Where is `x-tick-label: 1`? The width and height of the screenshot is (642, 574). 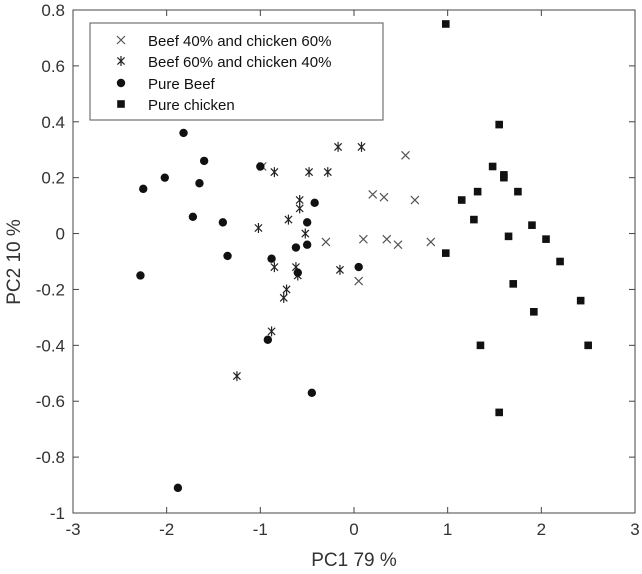
x-tick-label: 1 is located at coordinates (447, 529).